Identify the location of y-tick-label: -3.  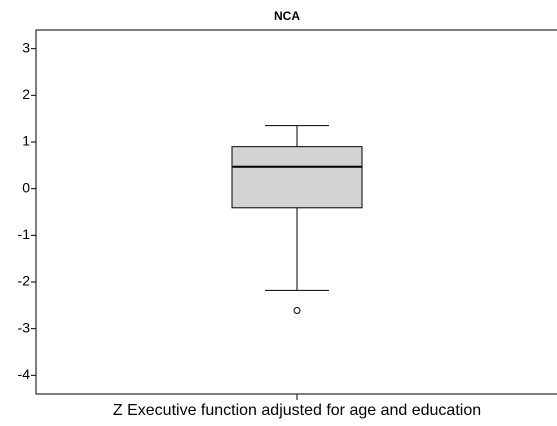
(24, 327).